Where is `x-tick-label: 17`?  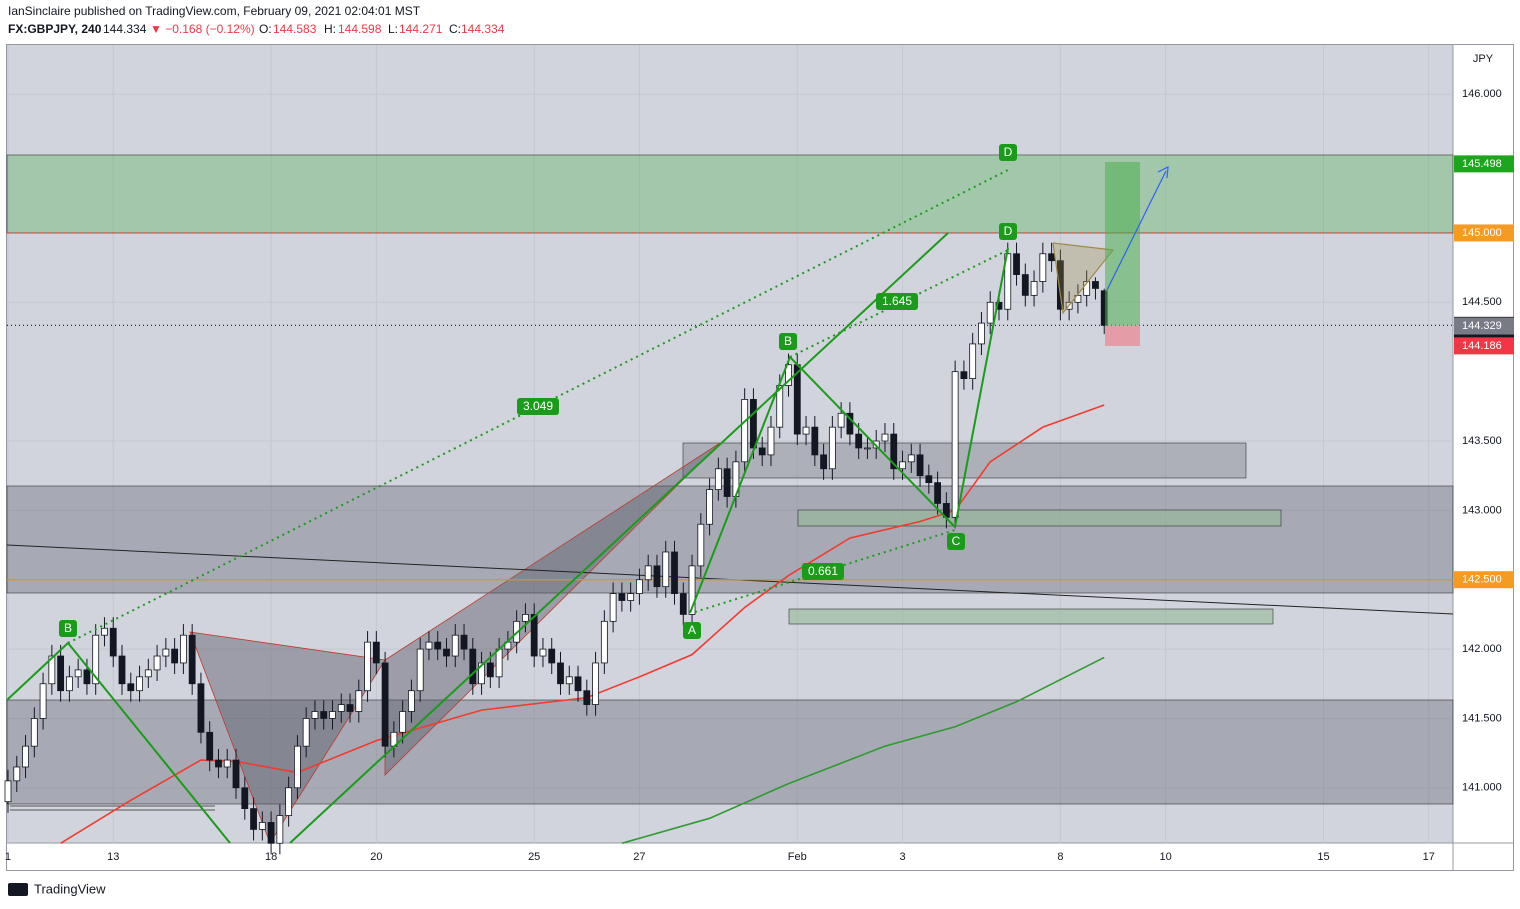
x-tick-label: 17 is located at coordinates (1429, 857).